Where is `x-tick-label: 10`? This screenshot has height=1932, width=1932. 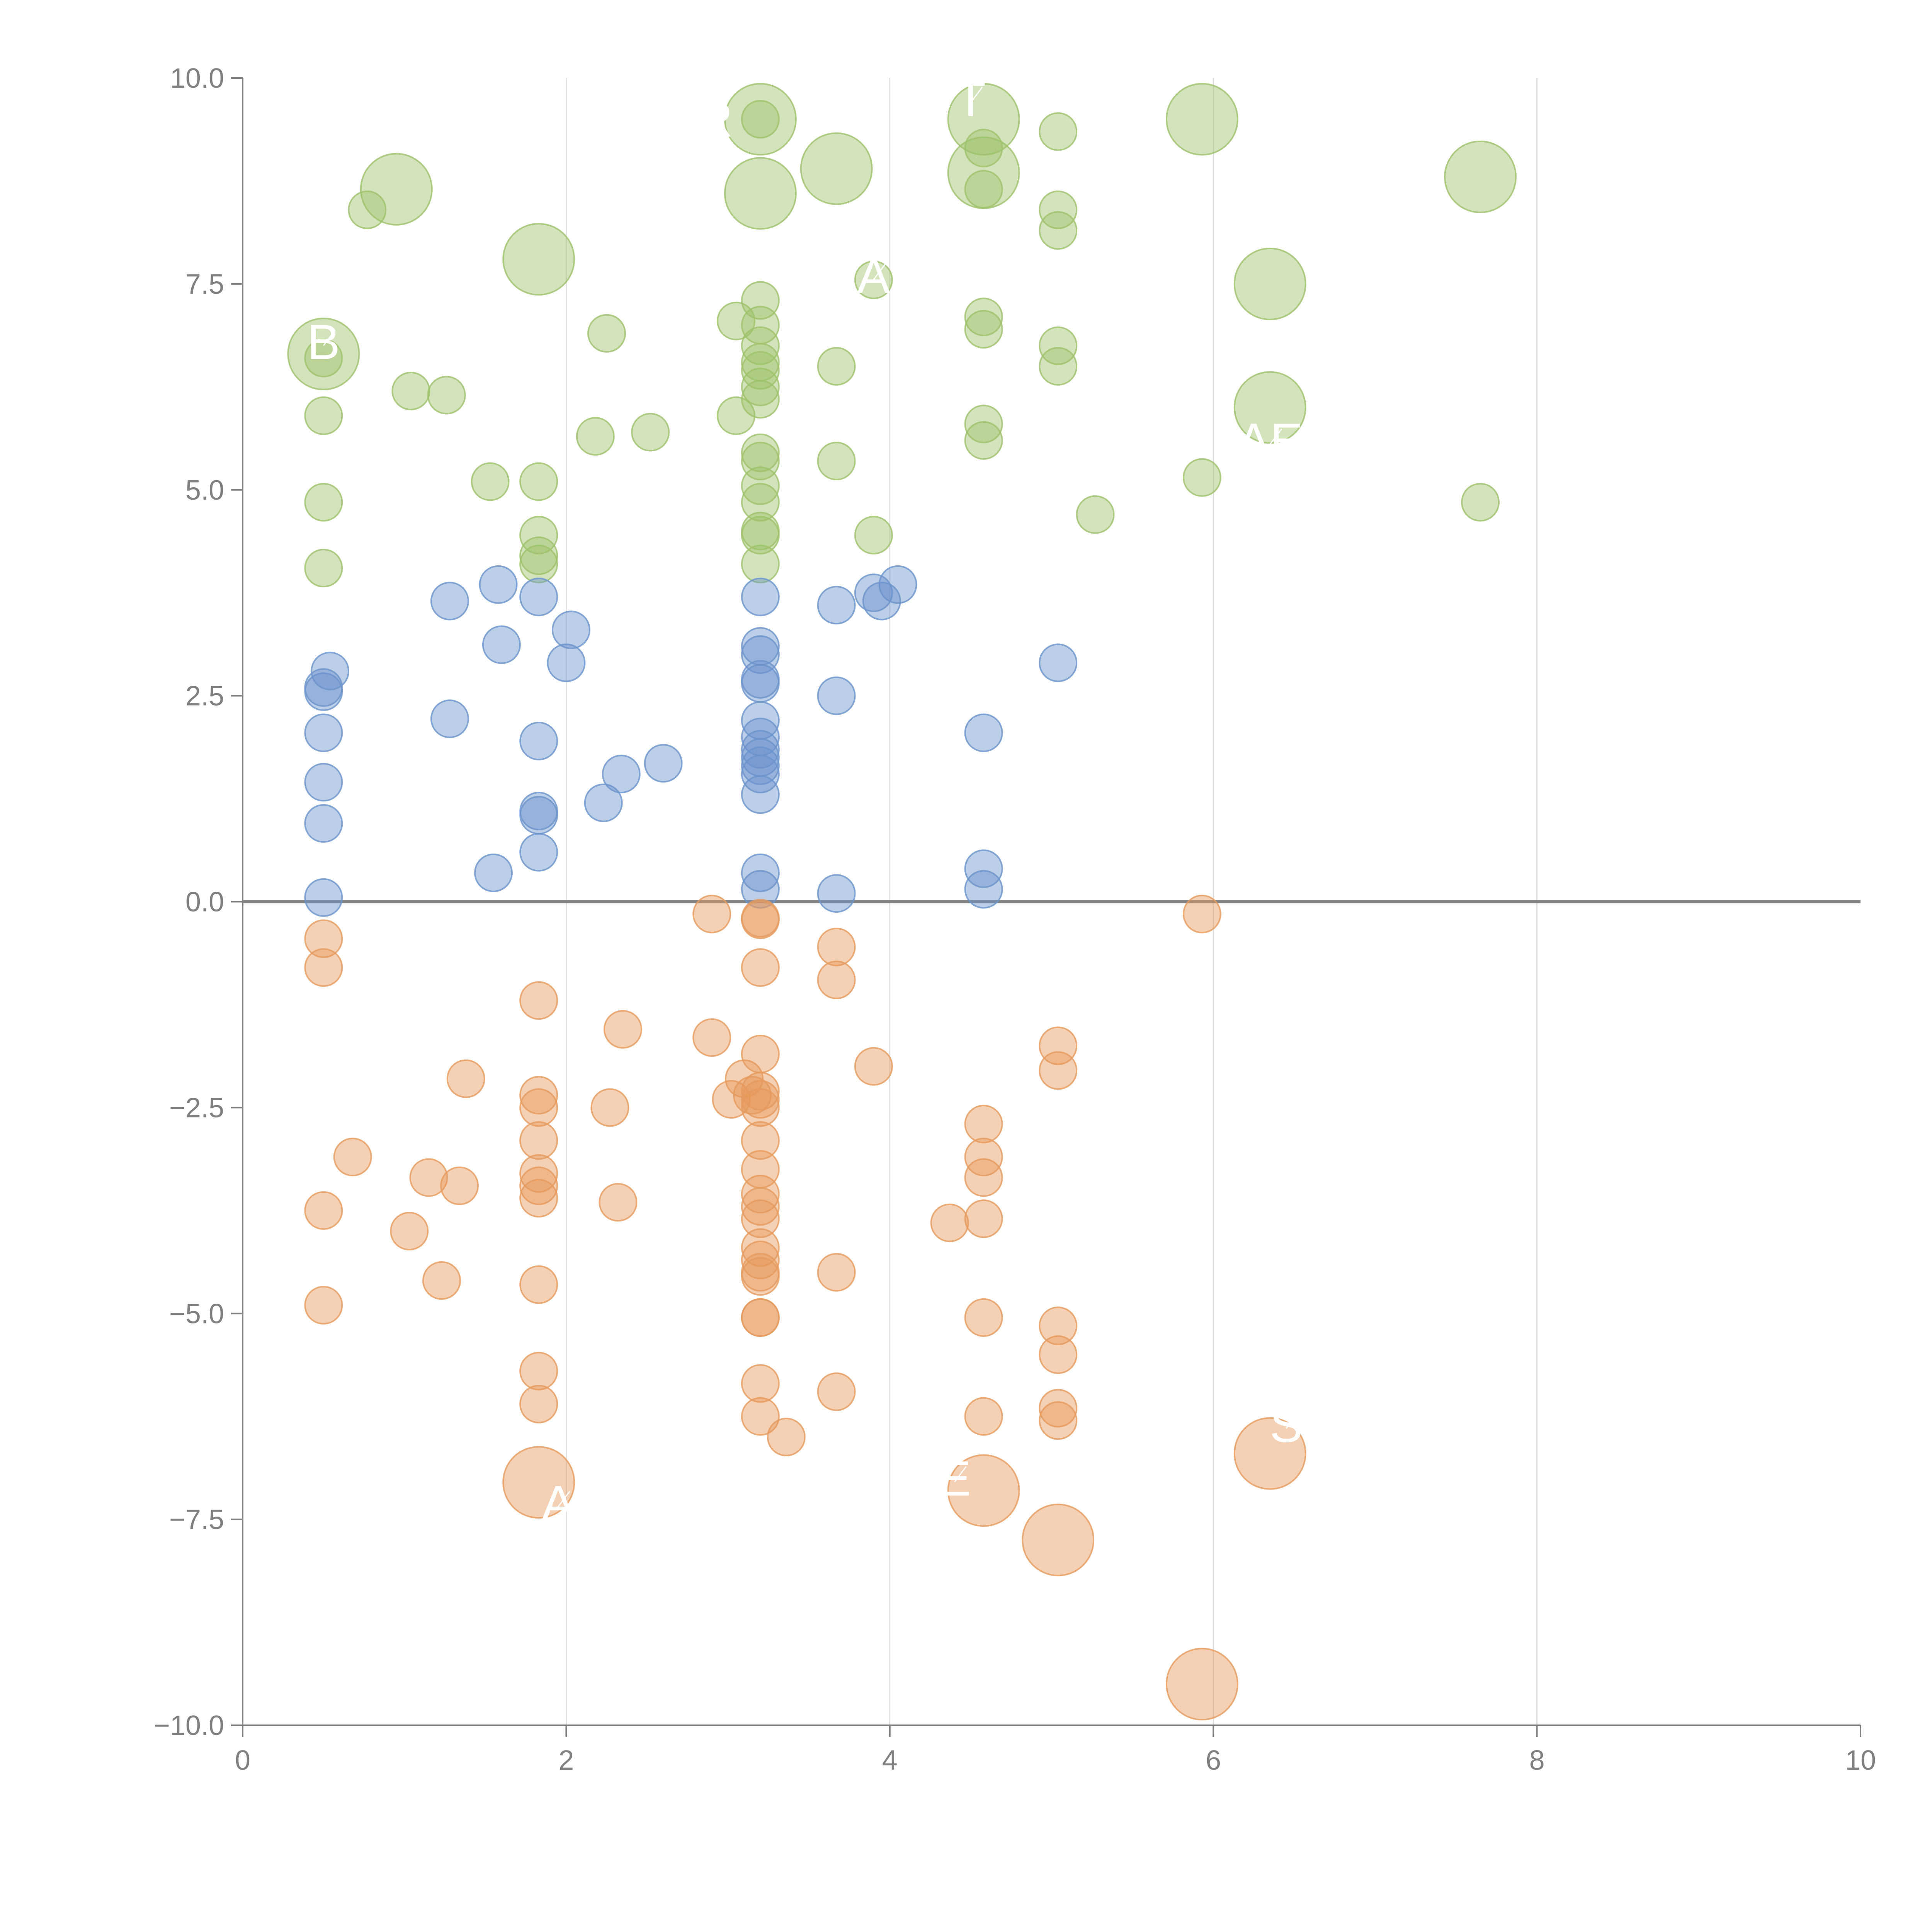 x-tick-label: 10 is located at coordinates (1860, 1760).